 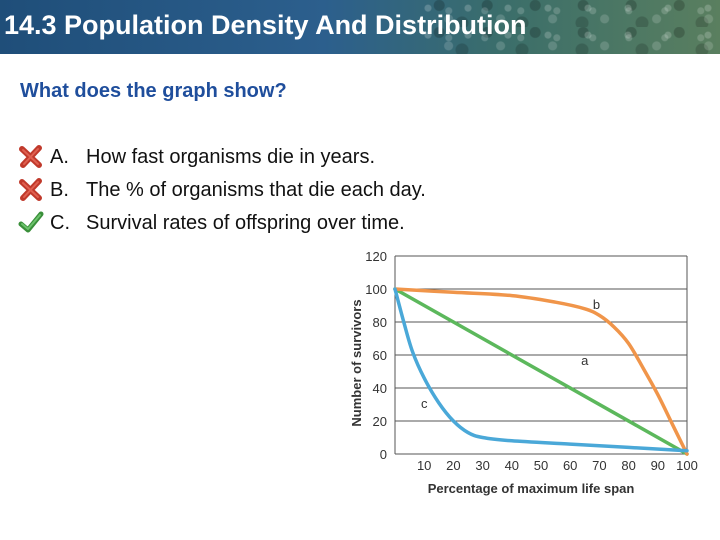 What do you see at coordinates (453, 465) in the screenshot?
I see `x-tick-label: 20` at bounding box center [453, 465].